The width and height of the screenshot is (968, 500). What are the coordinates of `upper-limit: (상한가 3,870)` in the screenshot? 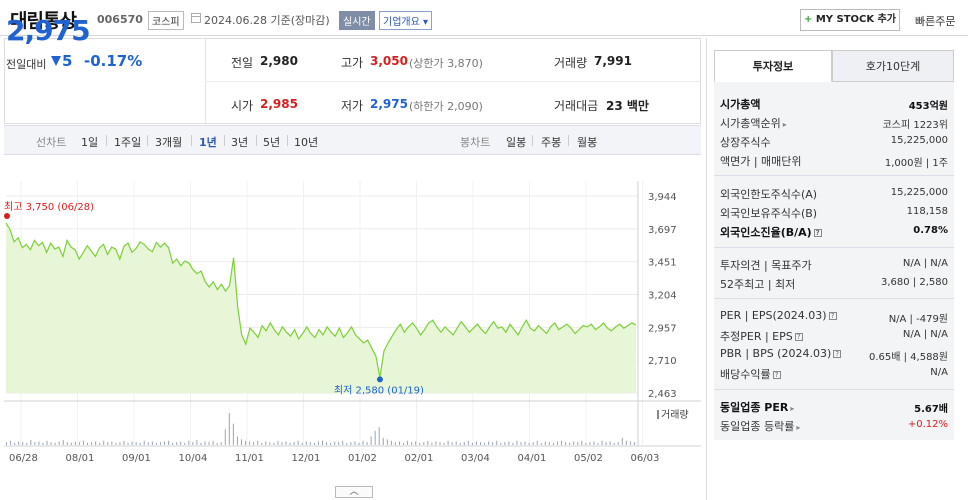 It's located at (446, 63).